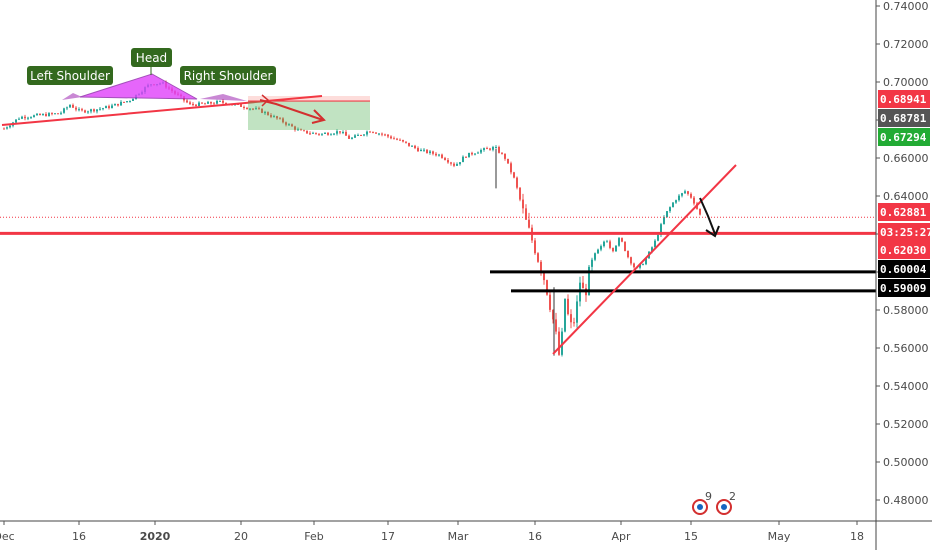  What do you see at coordinates (906, 462) in the screenshot?
I see `price-tick-label: 0.50000` at bounding box center [906, 462].